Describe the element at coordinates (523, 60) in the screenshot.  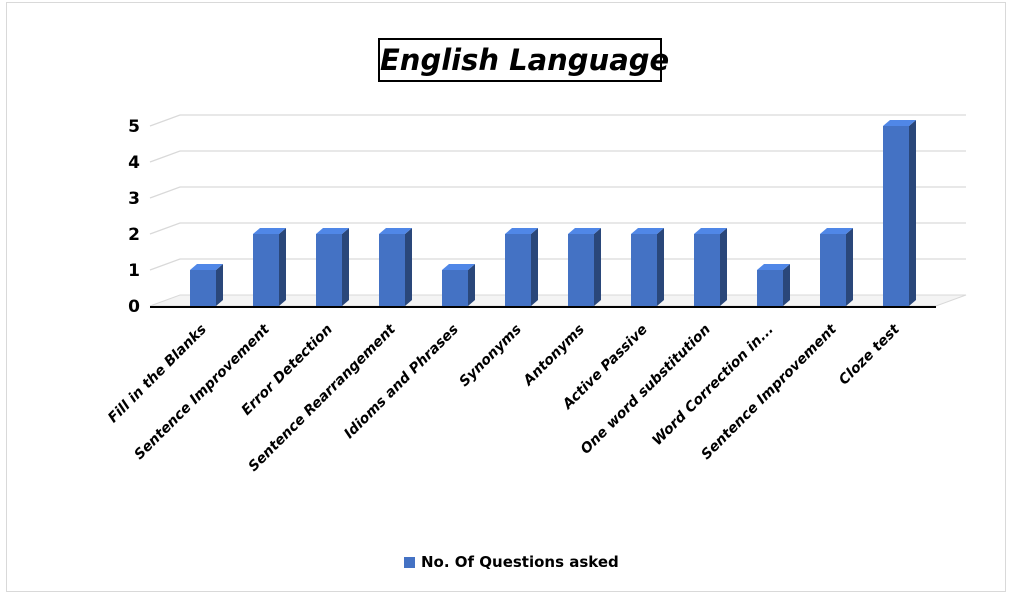
I see `chart-title: English Language` at that location.